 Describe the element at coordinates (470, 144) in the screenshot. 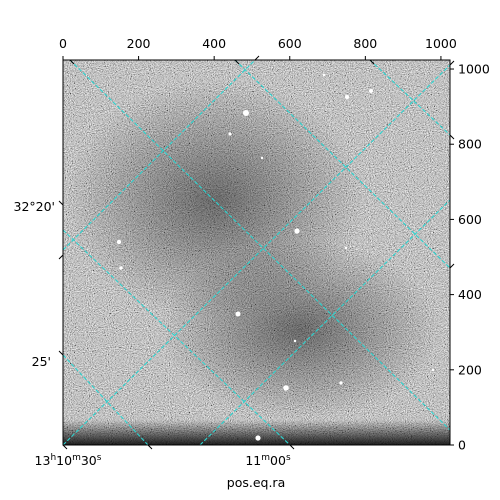

I see `right-tick-label: 800` at that location.